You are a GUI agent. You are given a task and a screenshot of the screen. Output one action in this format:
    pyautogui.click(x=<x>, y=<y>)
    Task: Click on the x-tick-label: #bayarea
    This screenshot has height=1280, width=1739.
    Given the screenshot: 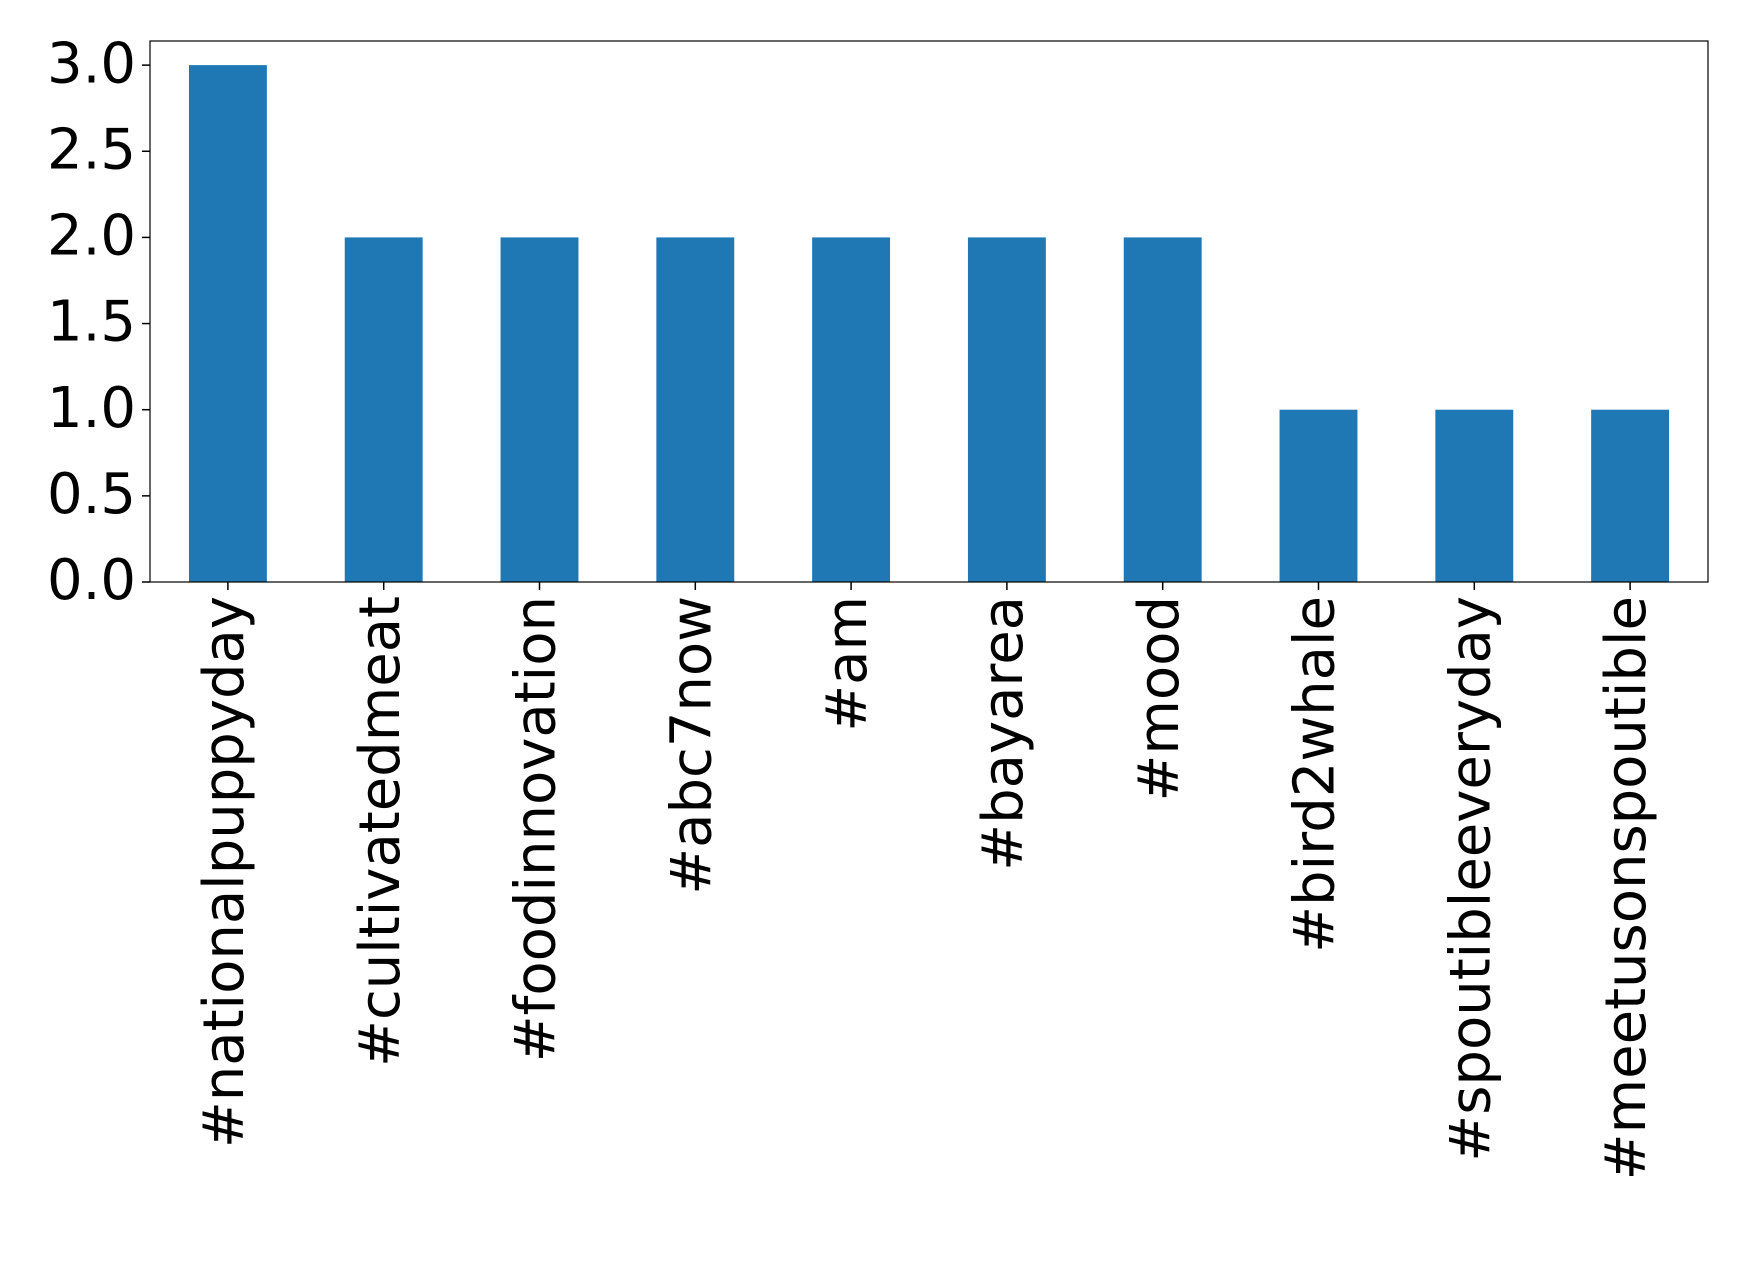 What is the action you would take?
    pyautogui.click(x=1003, y=733)
    